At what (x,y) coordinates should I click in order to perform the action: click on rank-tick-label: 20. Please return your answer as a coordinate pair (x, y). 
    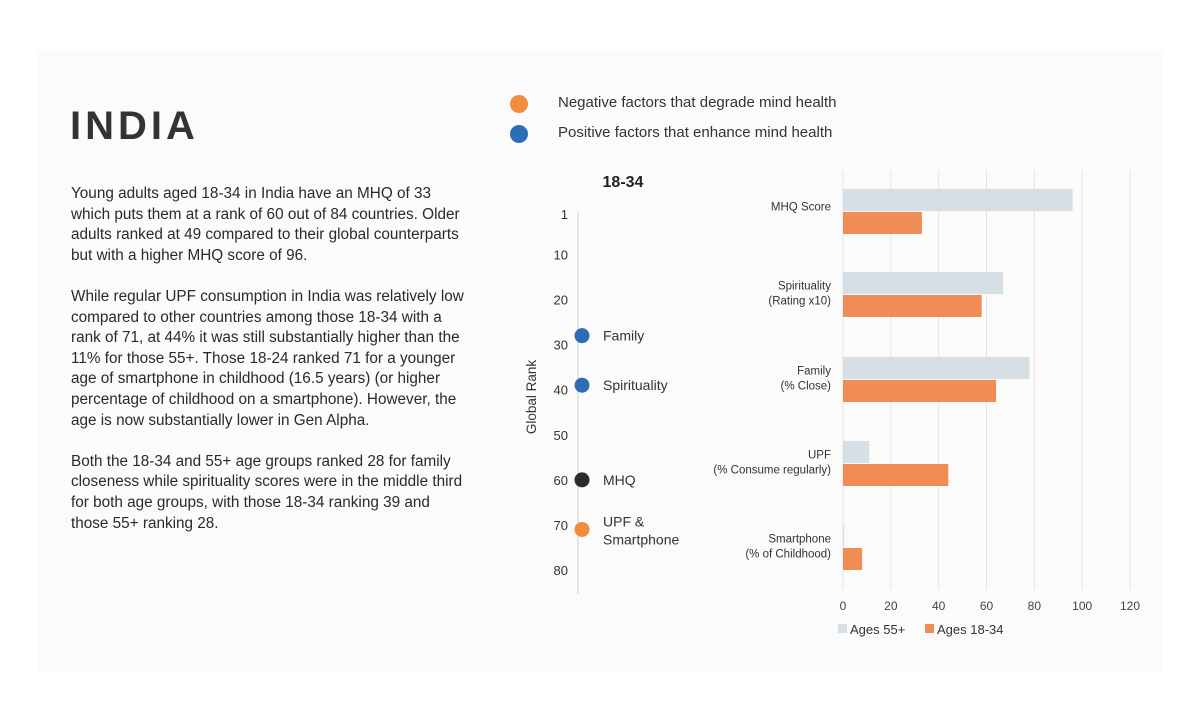
    Looking at the image, I should click on (561, 300).